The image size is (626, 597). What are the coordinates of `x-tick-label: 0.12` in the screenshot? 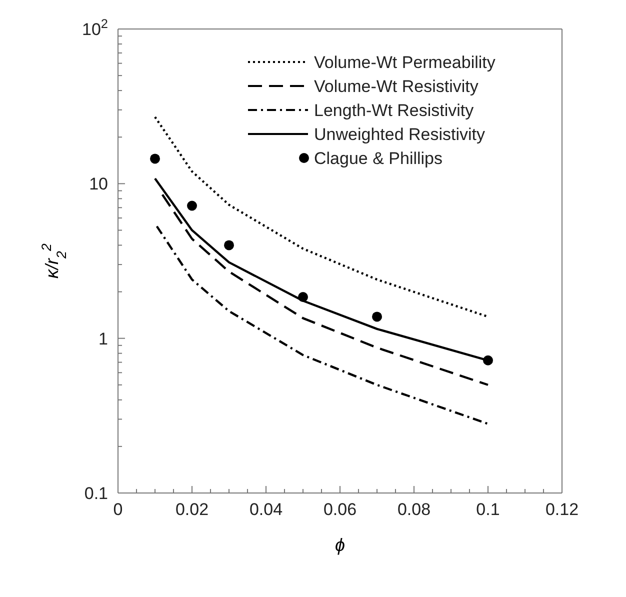 It's located at (562, 509).